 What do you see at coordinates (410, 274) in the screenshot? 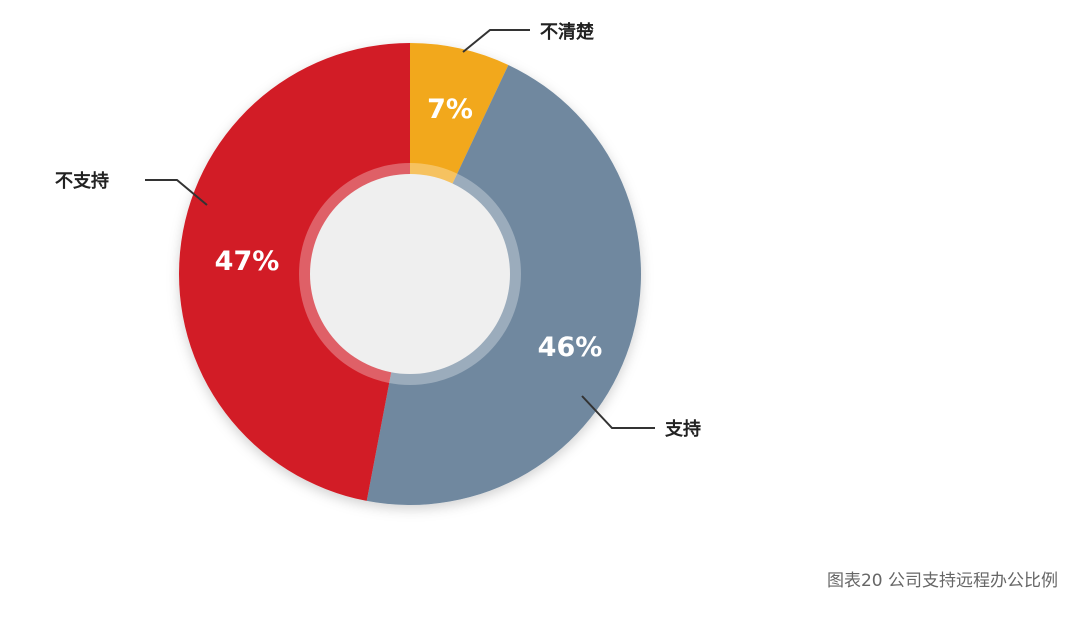
I see `donut-hole` at bounding box center [410, 274].